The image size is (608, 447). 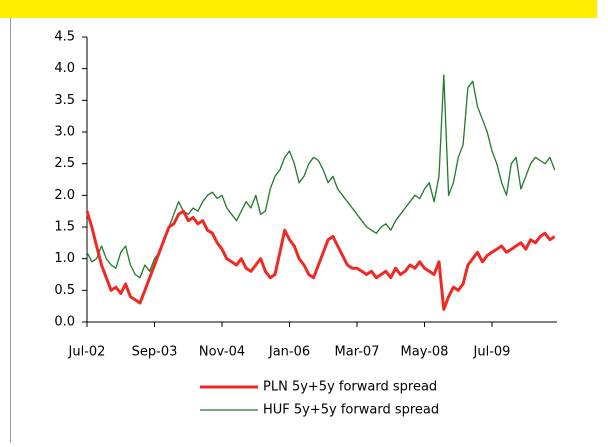 What do you see at coordinates (64, 68) in the screenshot?
I see `y-tick-label: 4.0` at bounding box center [64, 68].